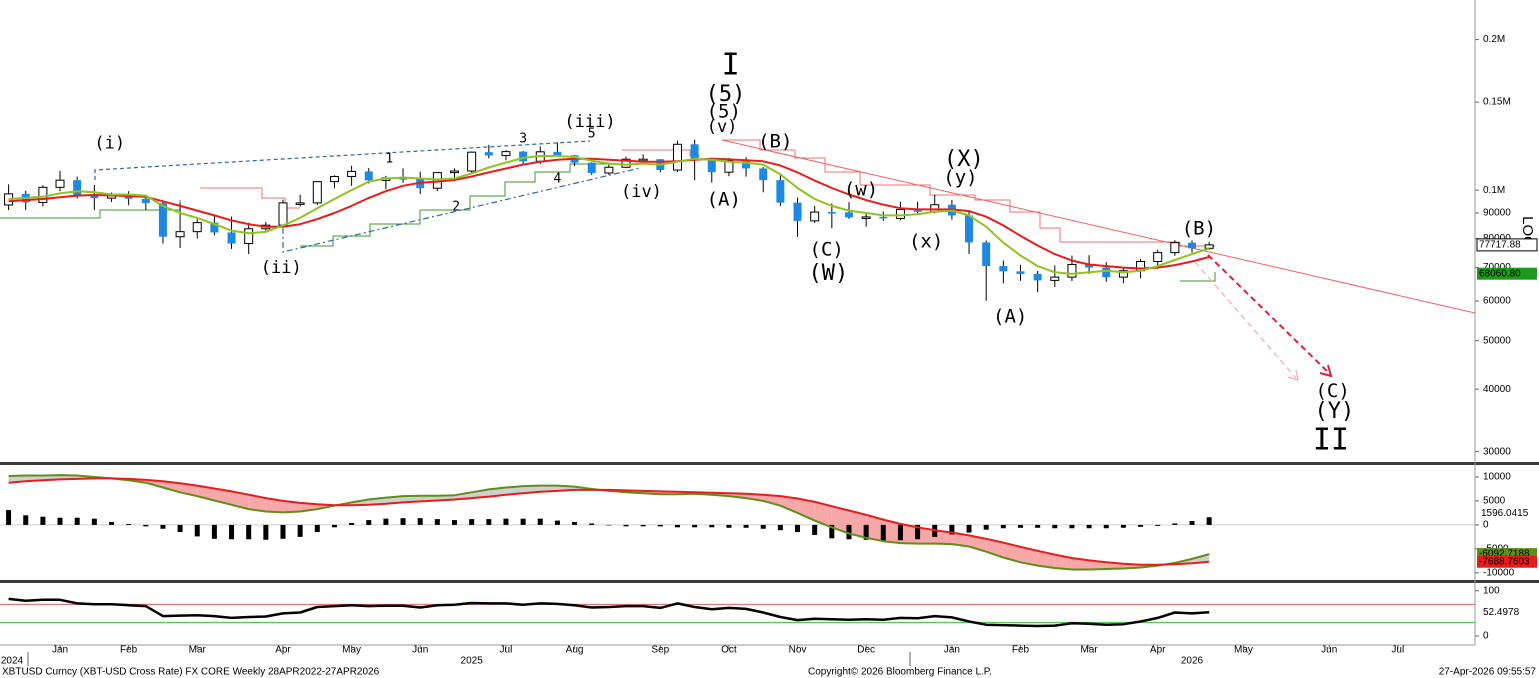  I want to click on wave-label: (A), so click(724, 200).